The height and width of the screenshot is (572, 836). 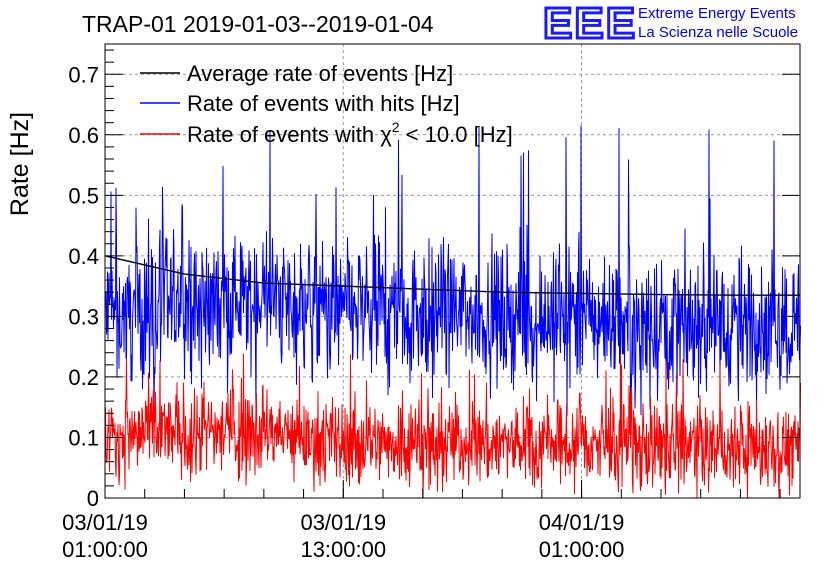 What do you see at coordinates (83, 135) in the screenshot?
I see `y-tick-label: 0.6` at bounding box center [83, 135].